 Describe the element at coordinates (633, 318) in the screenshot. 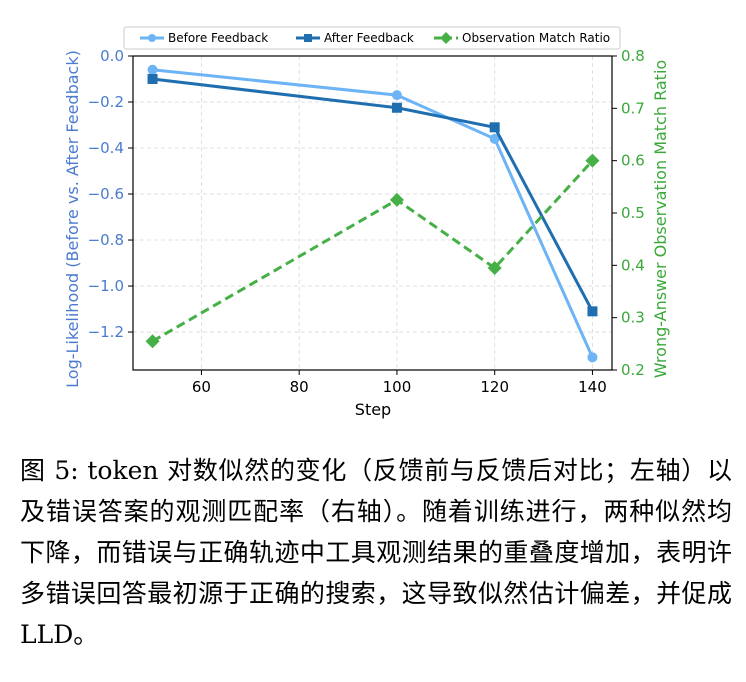

I see `right-tick-label: 0.3` at that location.